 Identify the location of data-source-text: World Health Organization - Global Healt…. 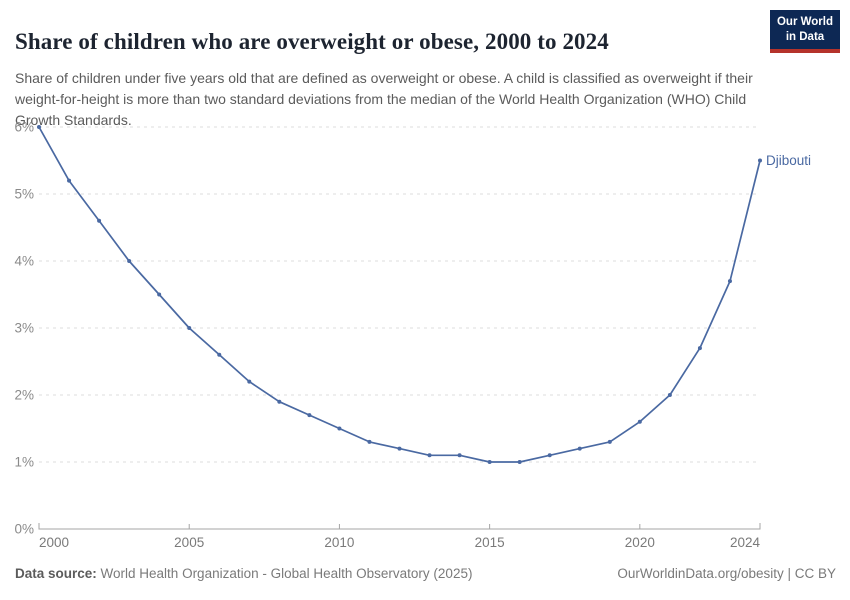
(284, 573).